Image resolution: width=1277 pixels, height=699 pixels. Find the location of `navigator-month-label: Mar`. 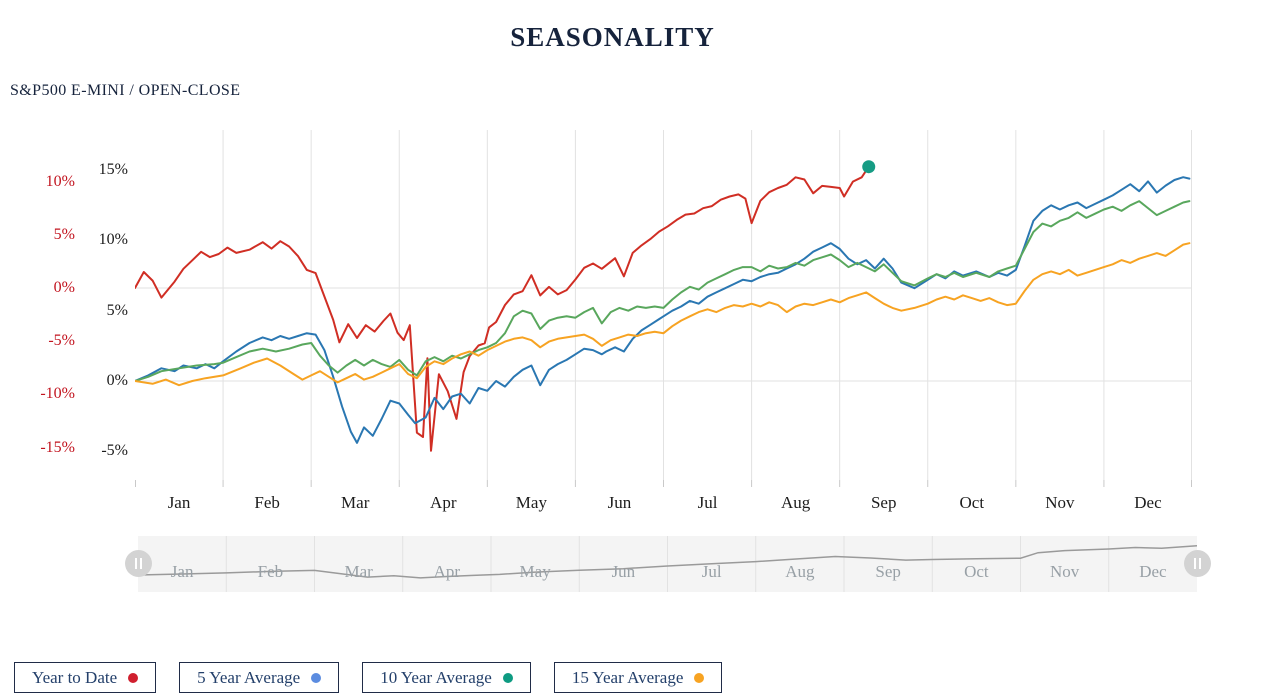

navigator-month-label: Mar is located at coordinates (358, 571).